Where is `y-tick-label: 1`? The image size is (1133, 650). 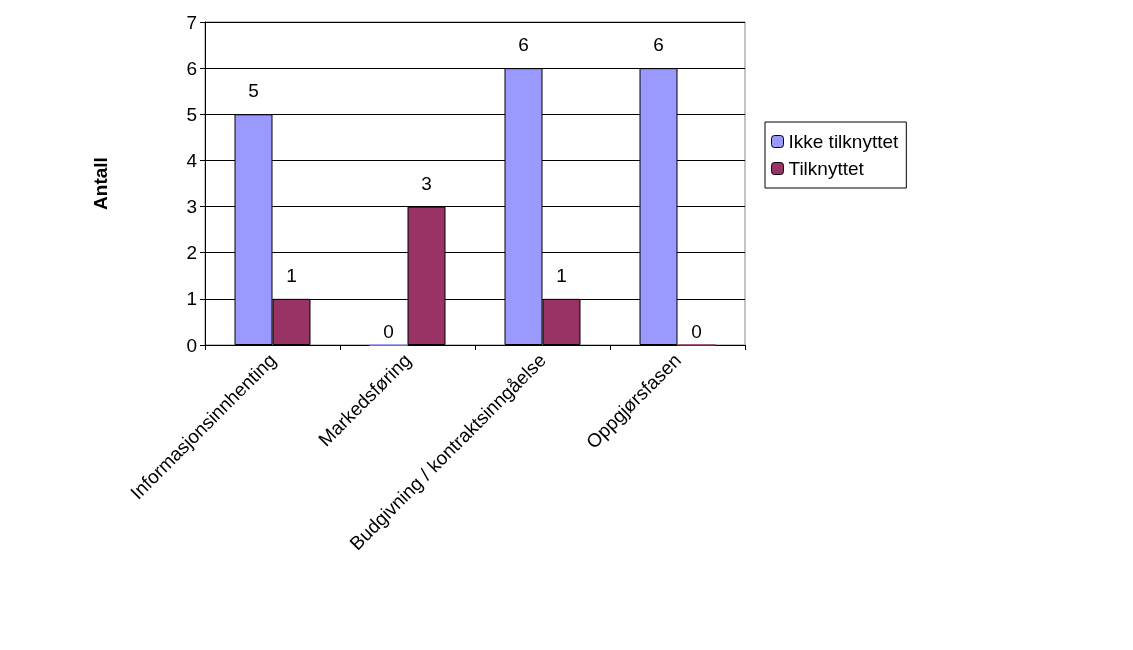 y-tick-label: 1 is located at coordinates (191, 299).